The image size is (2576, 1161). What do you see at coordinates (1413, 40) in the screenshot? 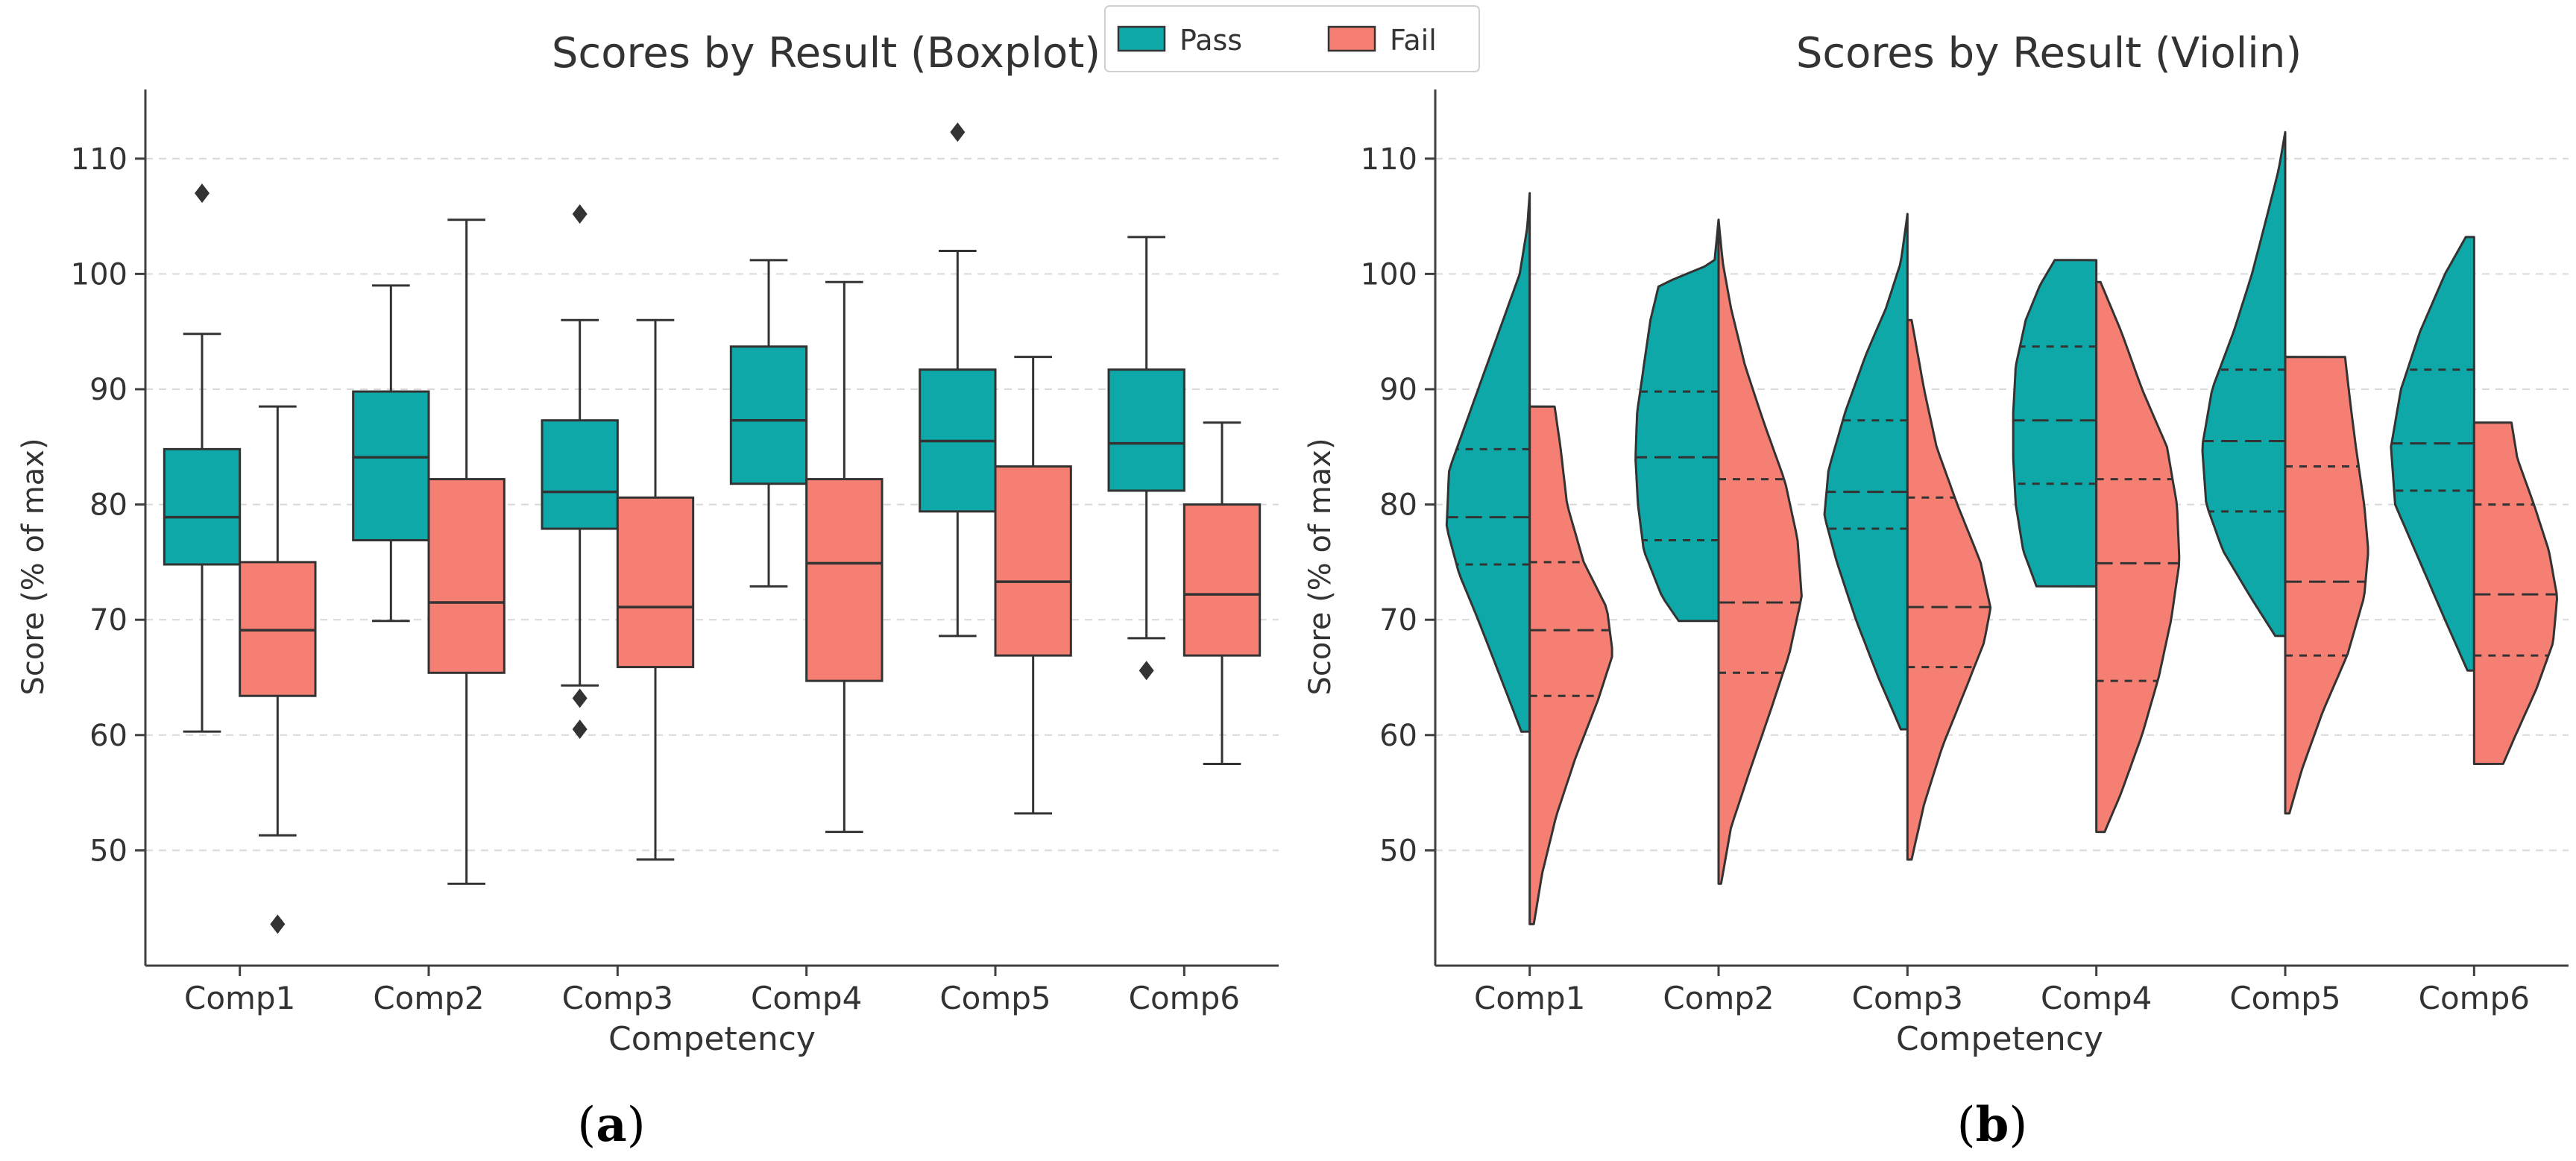
I see `legend-fail-label: Fail` at bounding box center [1413, 40].